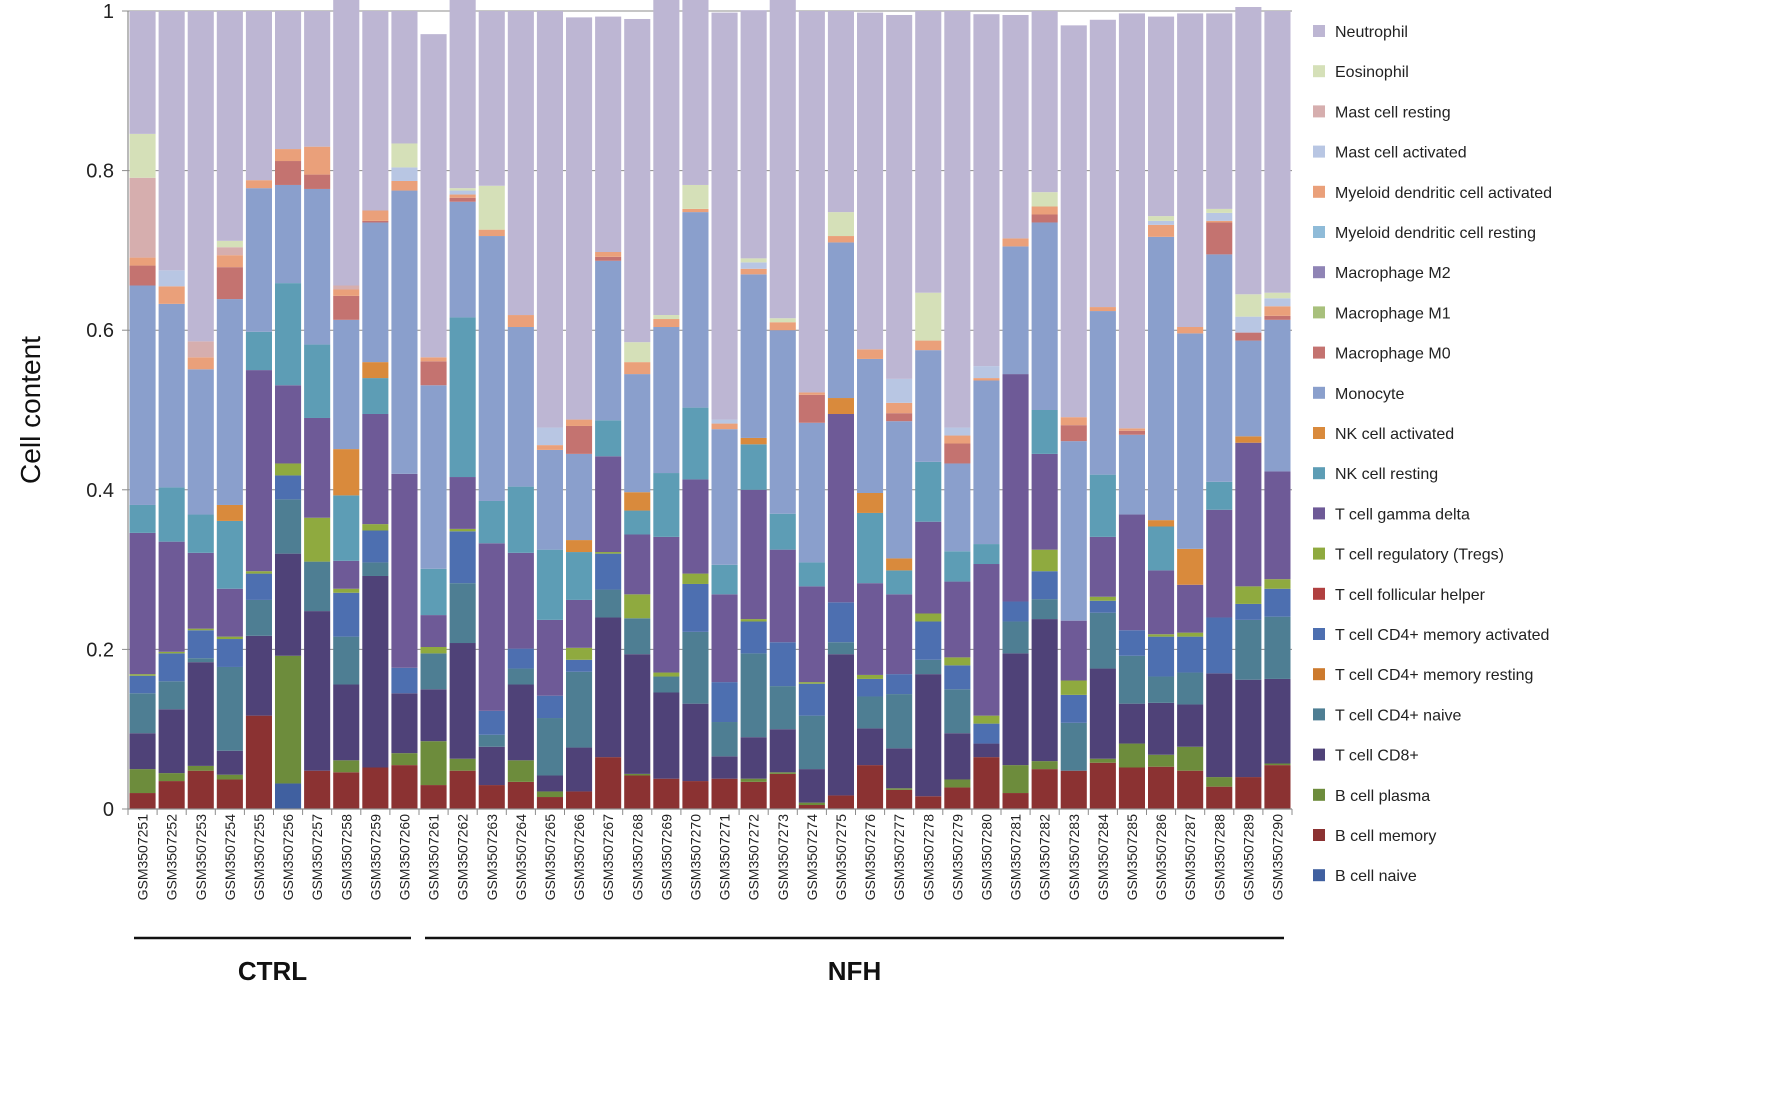  I want to click on bar-stack-GSM3507266, so click(579, 413).